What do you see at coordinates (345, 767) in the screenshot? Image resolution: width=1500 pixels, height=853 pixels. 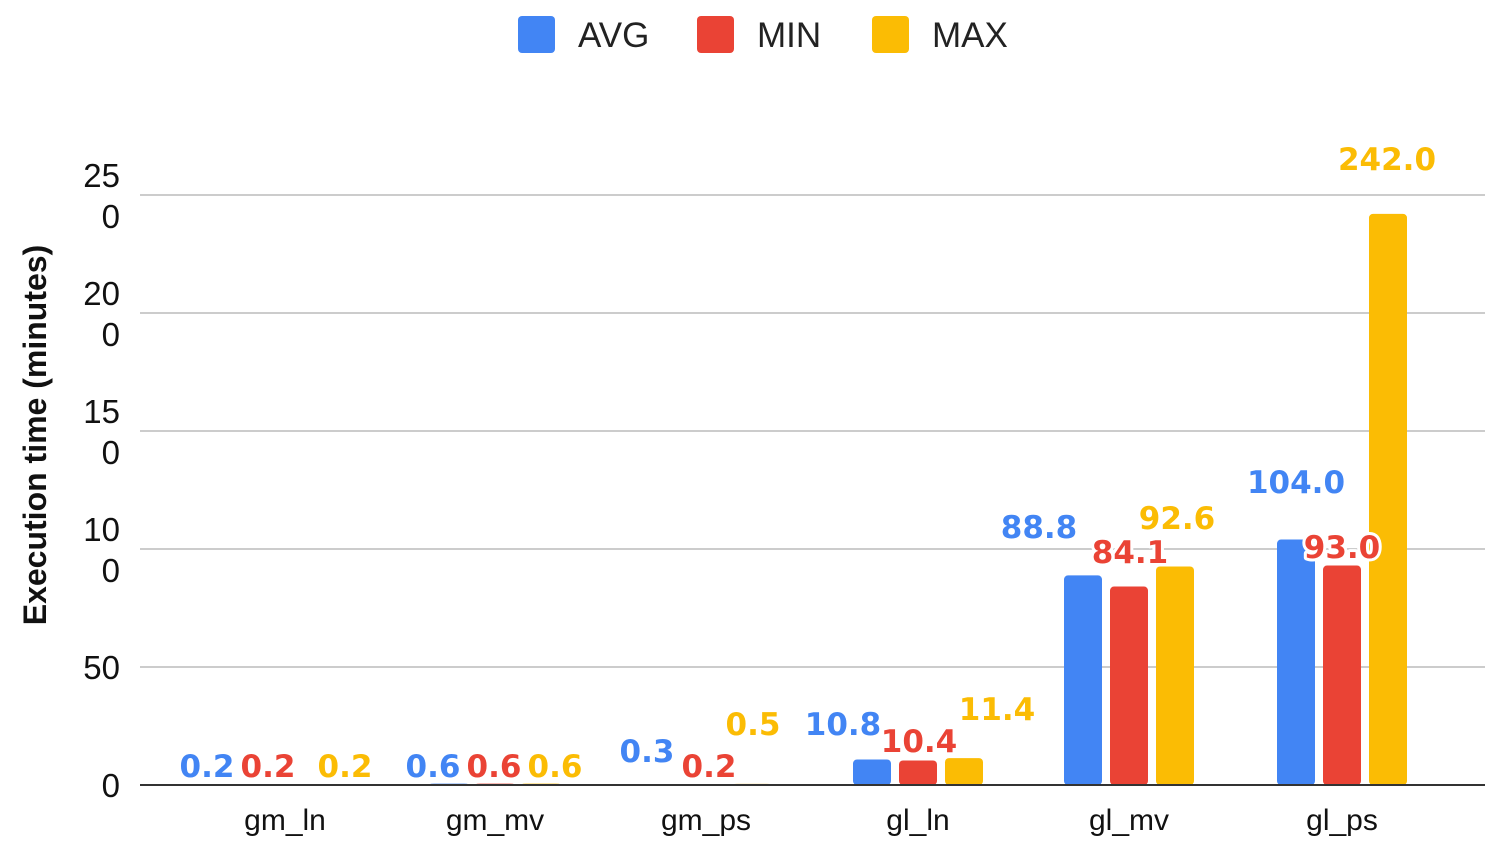 I see `data-label-gm_ln-max: 0.2` at bounding box center [345, 767].